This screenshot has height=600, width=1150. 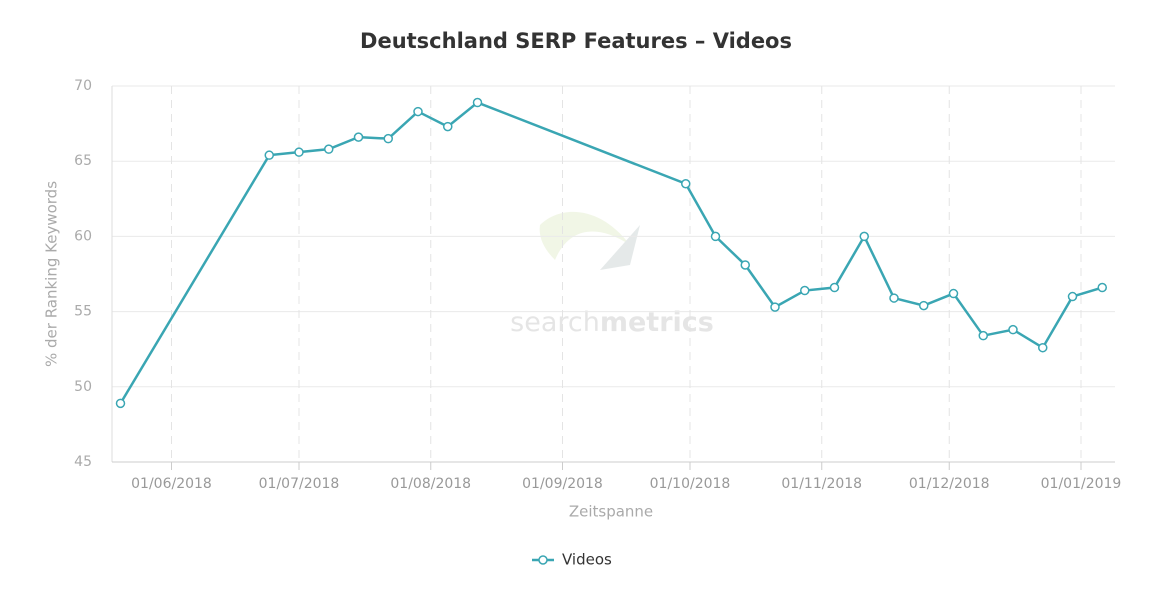 What do you see at coordinates (611, 512) in the screenshot?
I see `x-axis-label: Zeitspanne` at bounding box center [611, 512].